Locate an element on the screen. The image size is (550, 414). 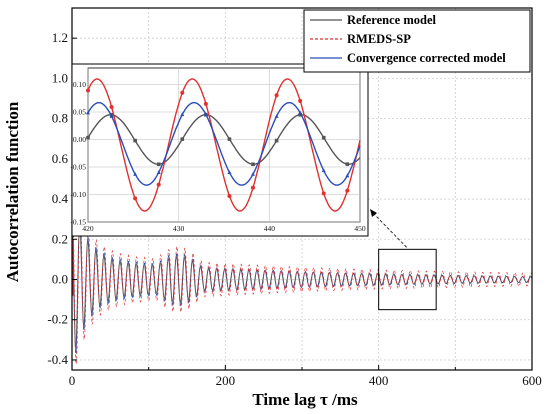
inset-y-tick-label: -0.05 is located at coordinates (78, 167).